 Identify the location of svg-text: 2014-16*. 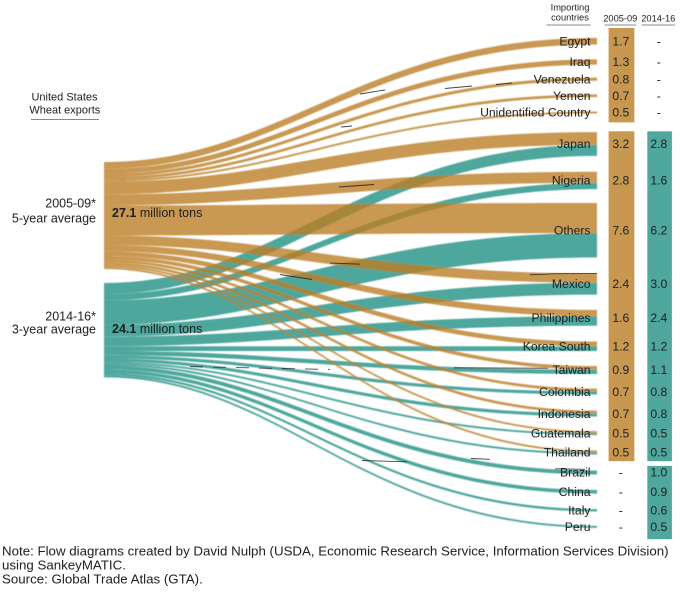
(70, 317).